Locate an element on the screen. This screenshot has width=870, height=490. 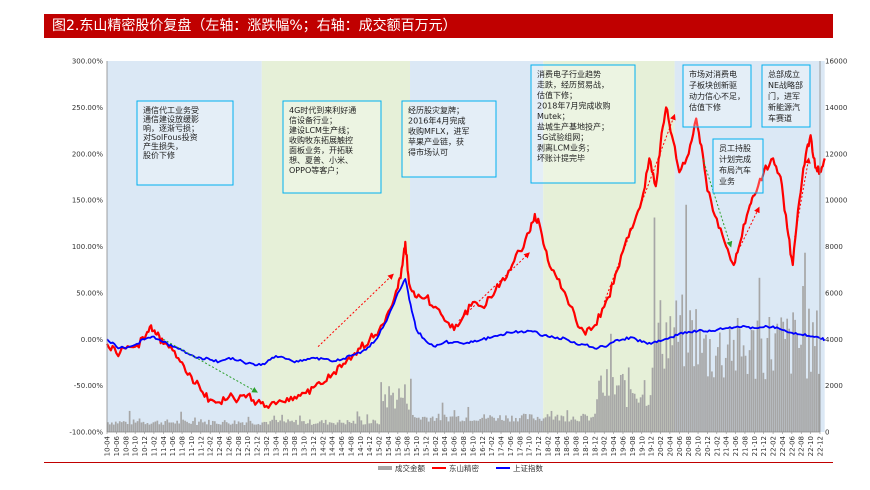
annotation-line: 通信建设放缓影 is located at coordinates (171, 119).